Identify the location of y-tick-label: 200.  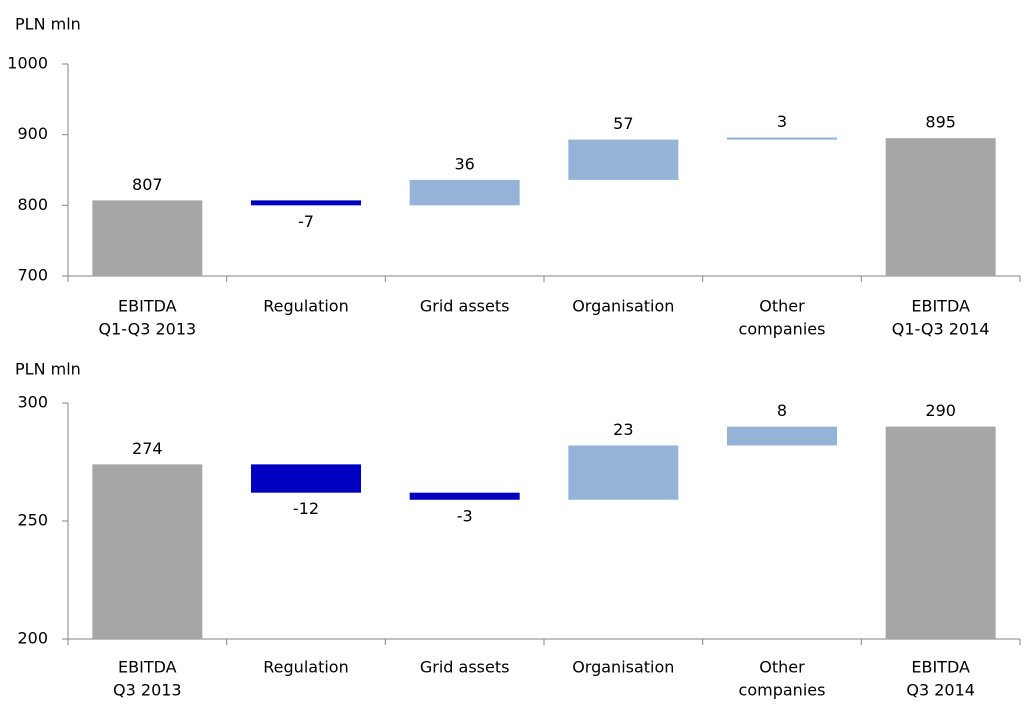
(32, 638).